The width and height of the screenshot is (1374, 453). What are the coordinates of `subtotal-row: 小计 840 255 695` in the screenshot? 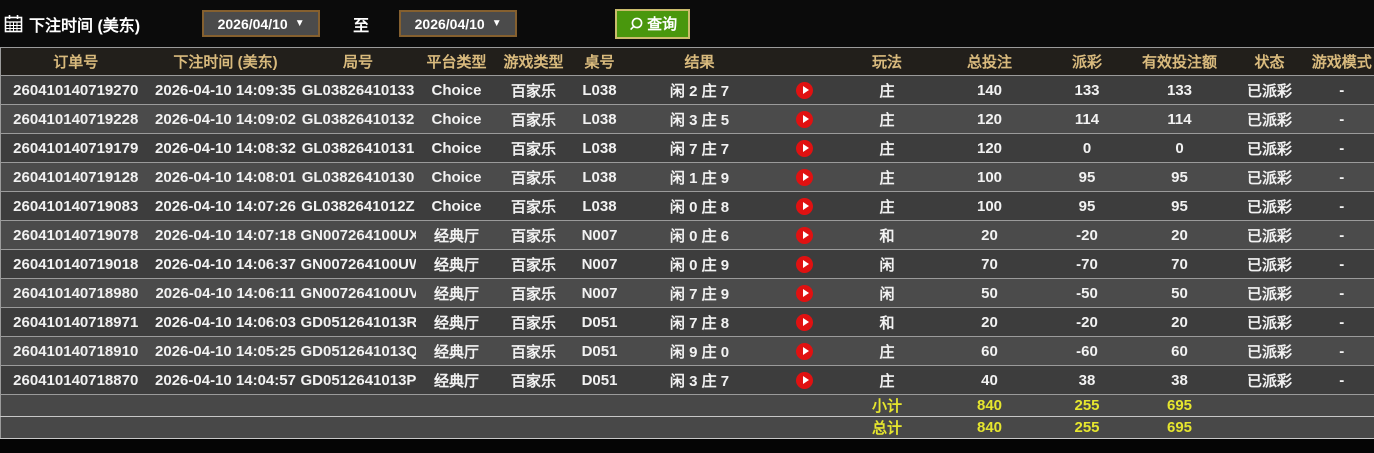 It's located at (687, 405).